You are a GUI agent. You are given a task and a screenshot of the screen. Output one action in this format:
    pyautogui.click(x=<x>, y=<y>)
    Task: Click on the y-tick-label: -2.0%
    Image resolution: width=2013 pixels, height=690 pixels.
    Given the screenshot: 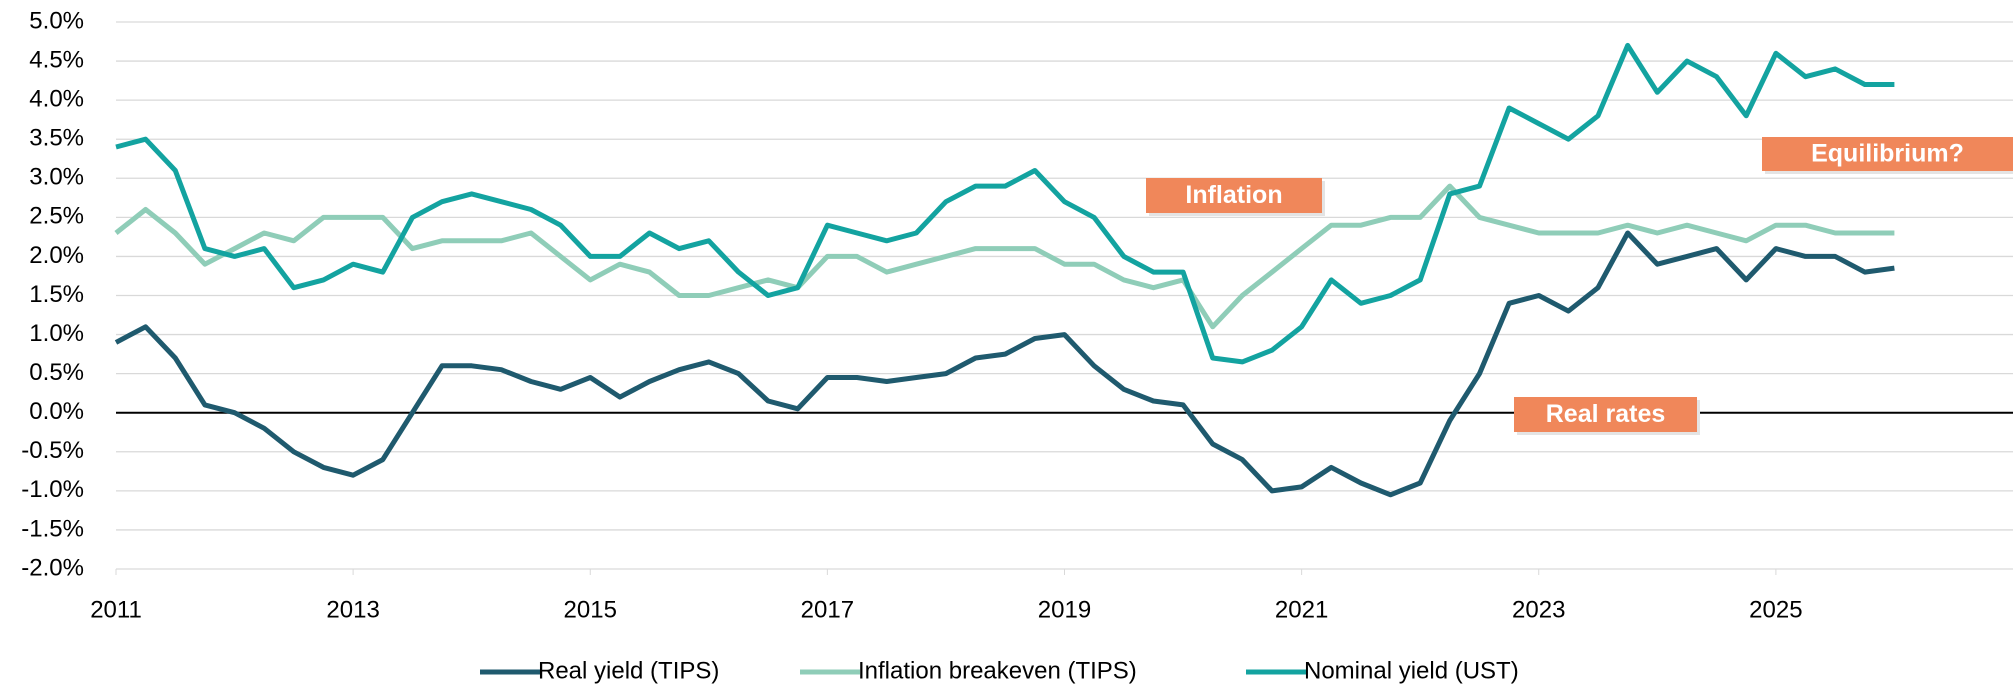 What is the action you would take?
    pyautogui.click(x=52, y=567)
    